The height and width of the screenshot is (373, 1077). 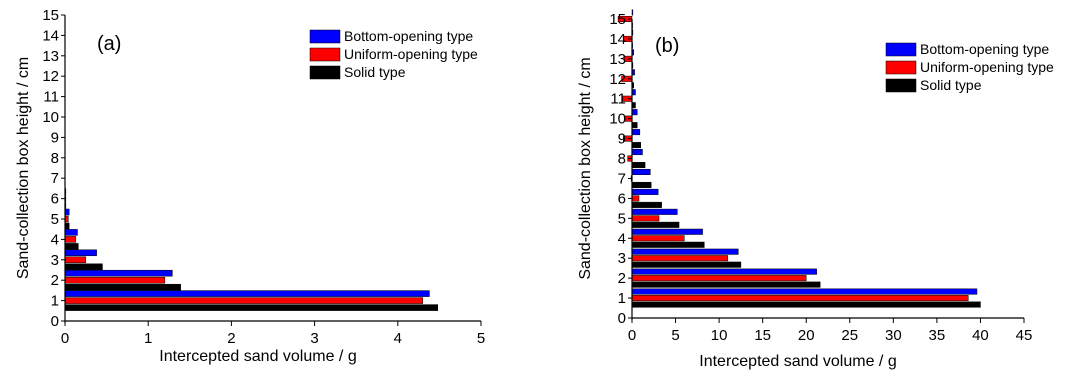 I want to click on x-tick-label: 10, so click(x=719, y=335).